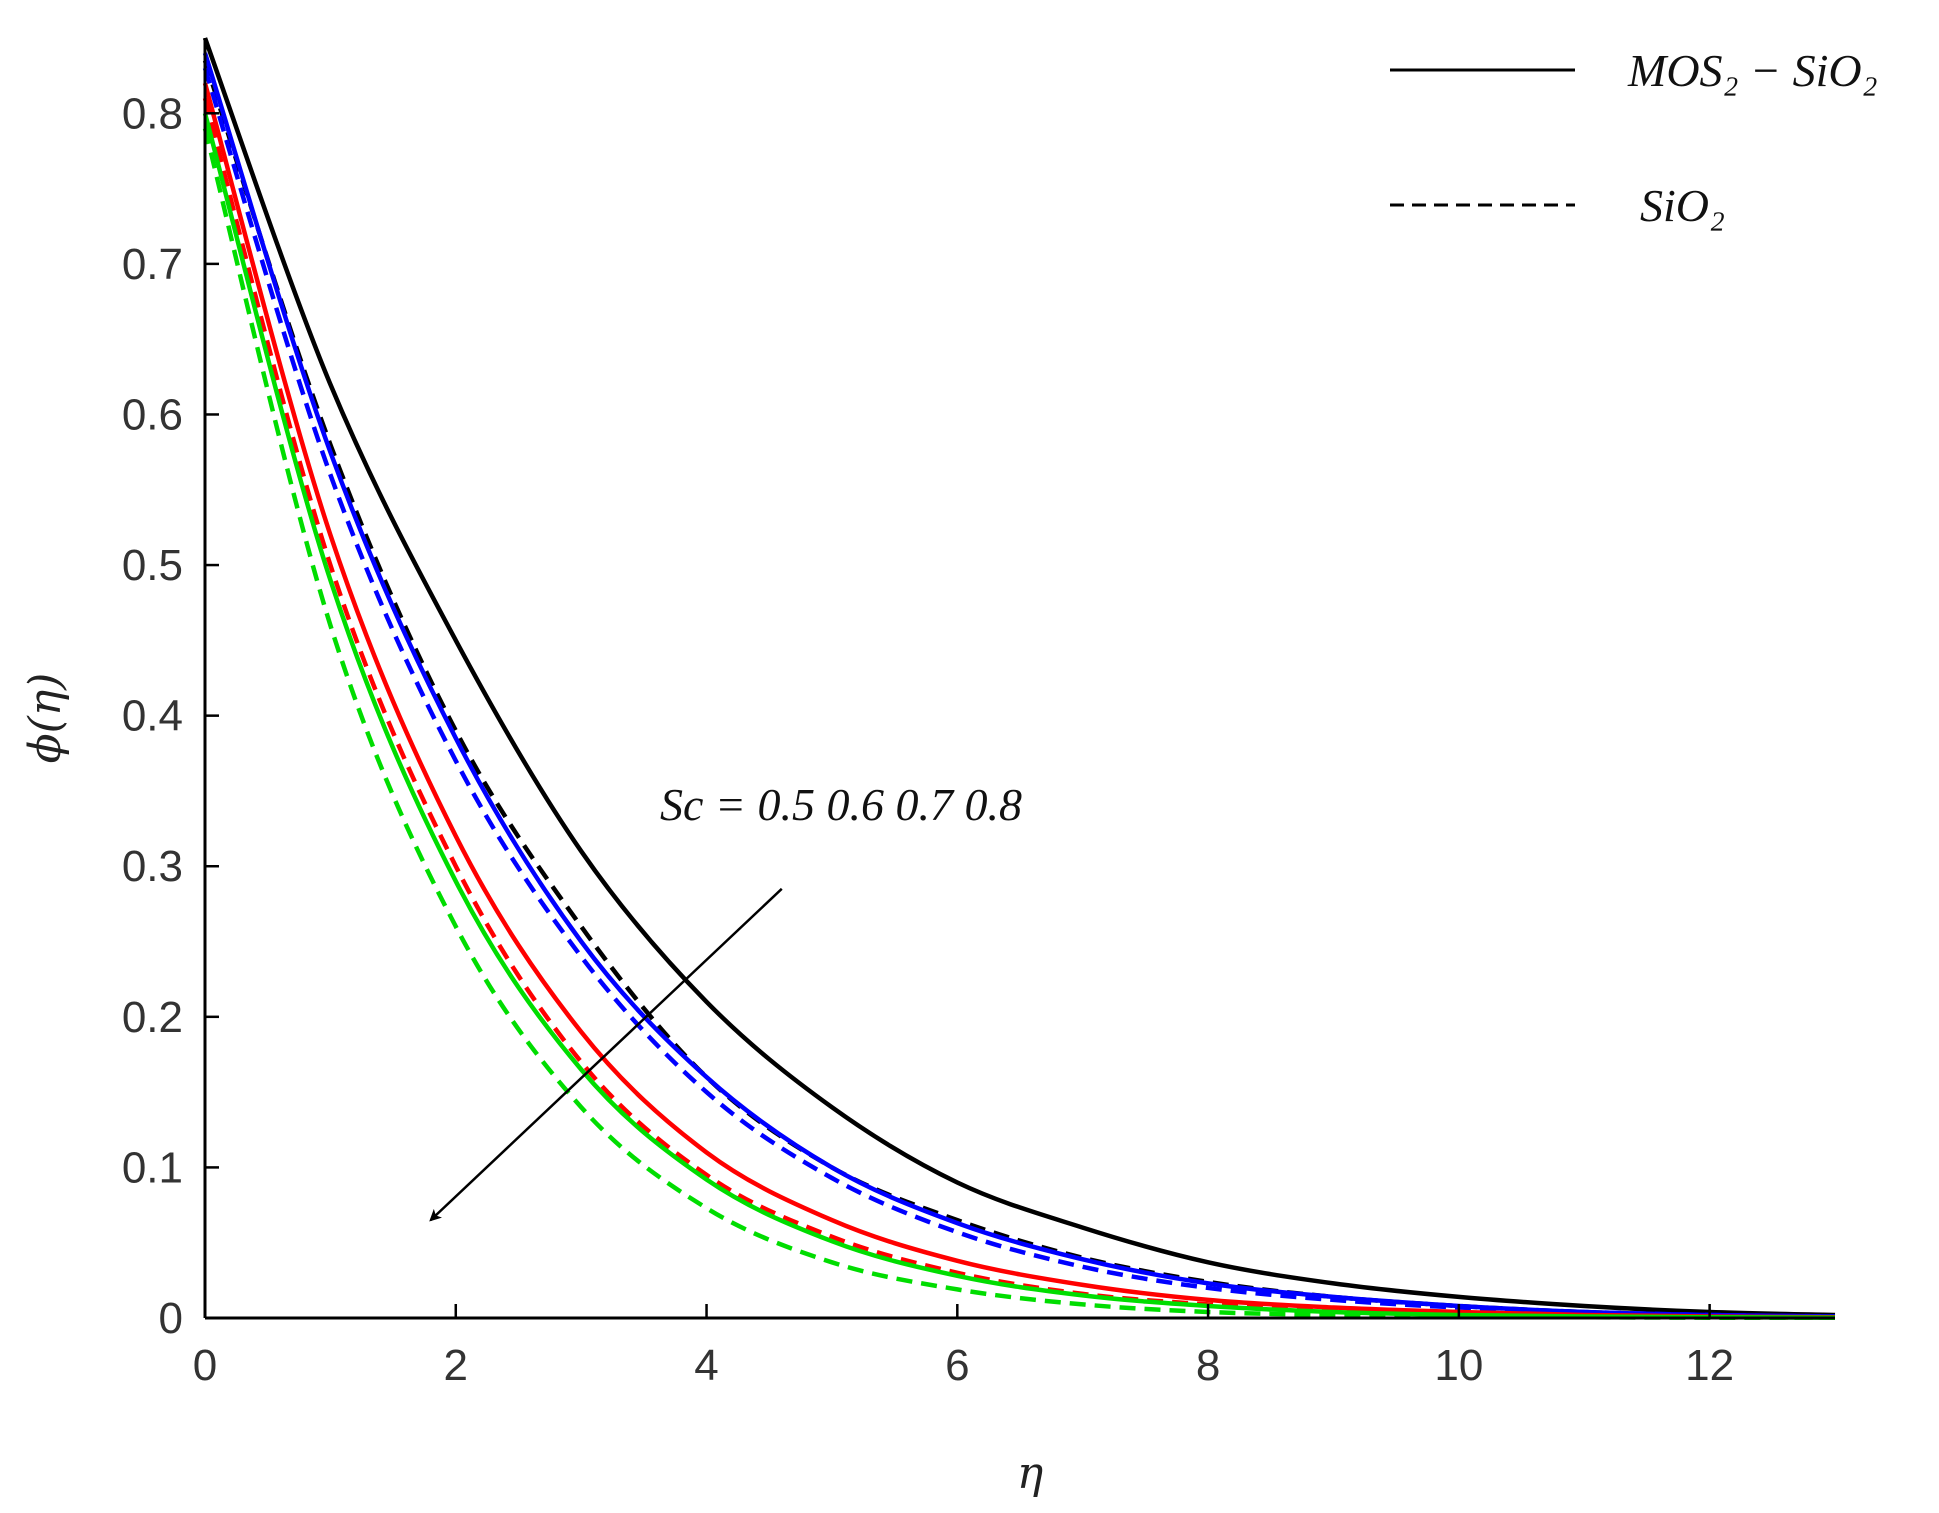 This screenshot has height=1513, width=1939. I want to click on x-tick-label: 0, so click(205, 1365).